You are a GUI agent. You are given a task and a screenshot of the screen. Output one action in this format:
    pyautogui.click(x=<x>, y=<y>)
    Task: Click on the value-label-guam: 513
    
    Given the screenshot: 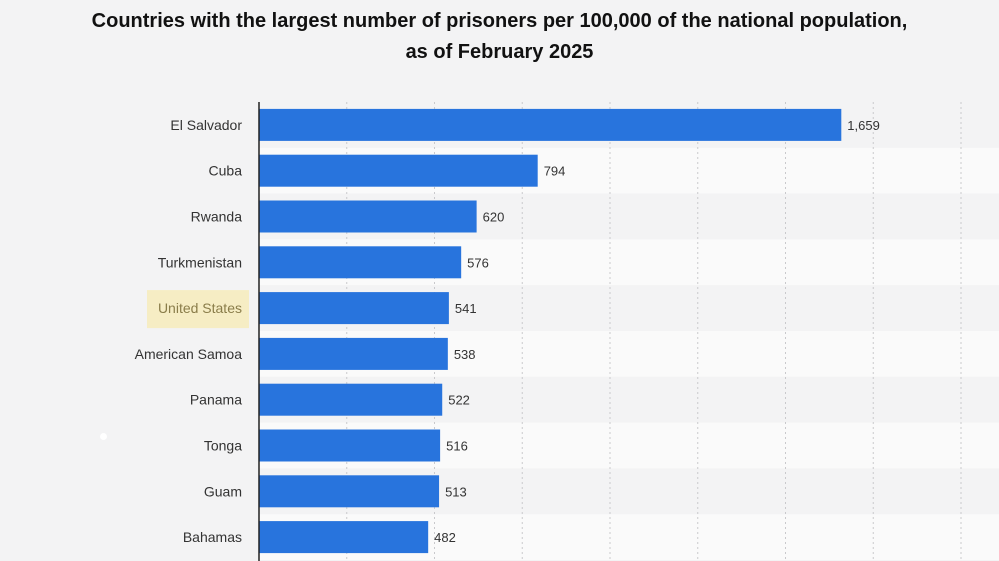 What is the action you would take?
    pyautogui.click(x=456, y=491)
    